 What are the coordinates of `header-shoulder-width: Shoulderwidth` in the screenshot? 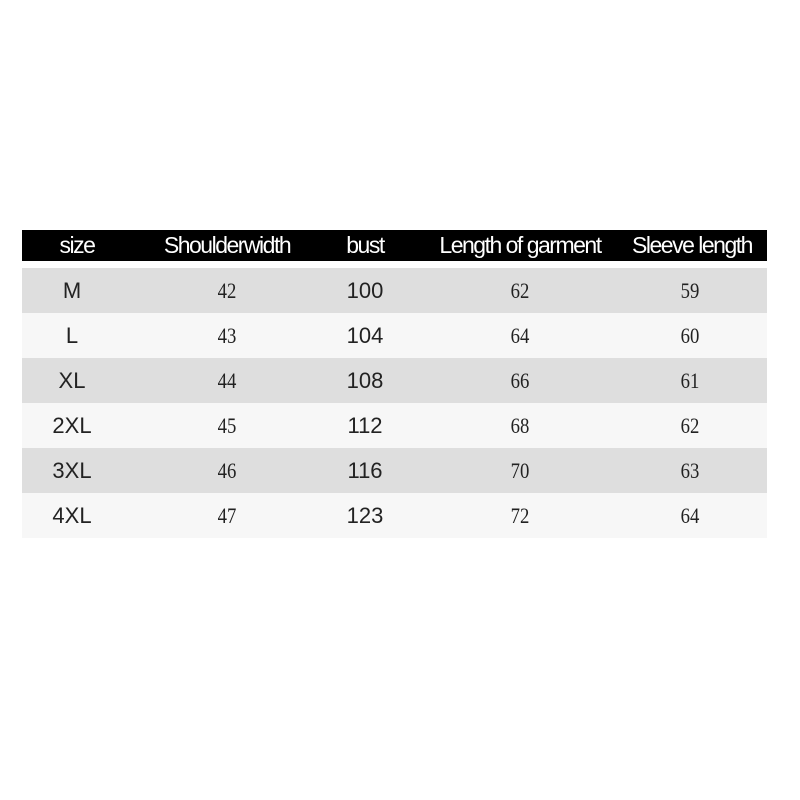 It's located at (227, 245).